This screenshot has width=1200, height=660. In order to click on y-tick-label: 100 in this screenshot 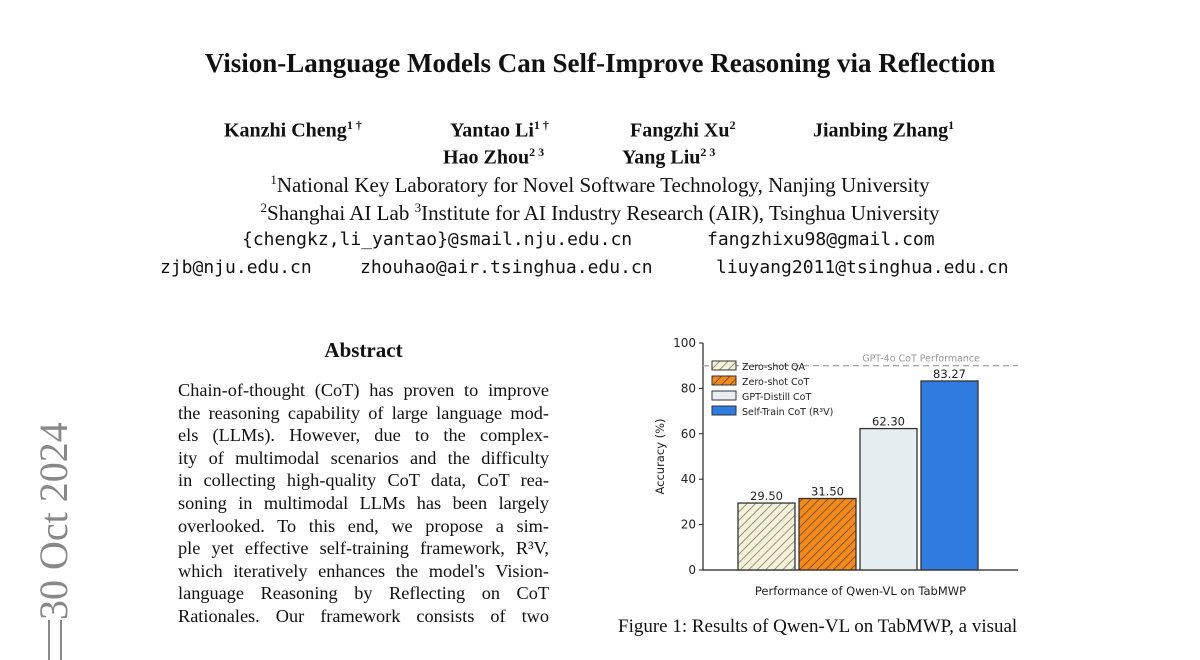, I will do `click(684, 343)`.